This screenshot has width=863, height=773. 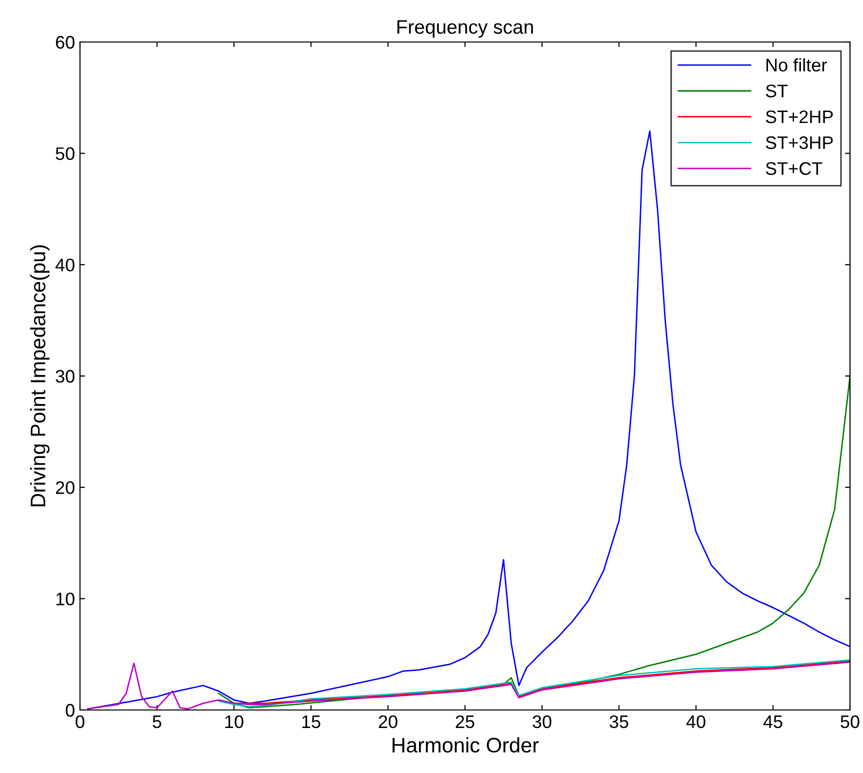 I want to click on legend-label: ST+3HP, so click(x=799, y=143).